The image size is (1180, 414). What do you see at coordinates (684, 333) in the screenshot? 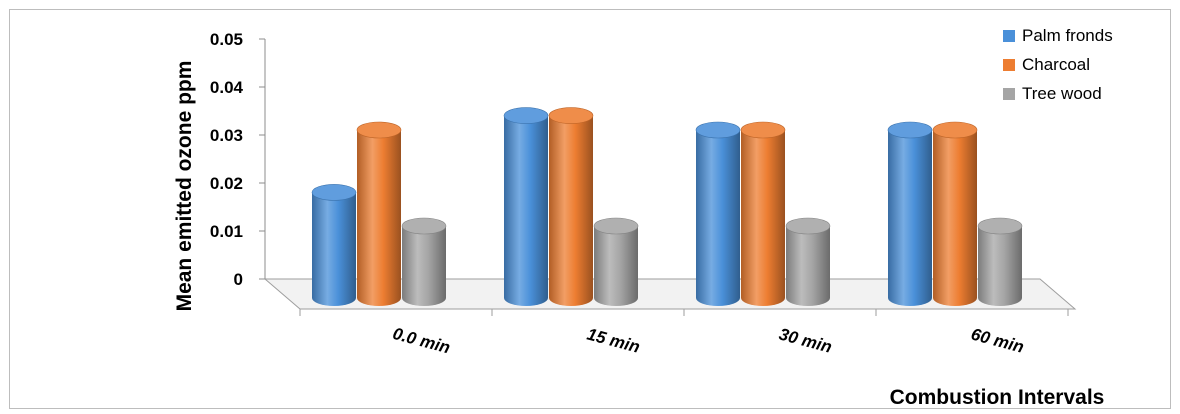
I see `x-axis-ticks: 0.0 min 15 min 30 min 60 min` at bounding box center [684, 333].